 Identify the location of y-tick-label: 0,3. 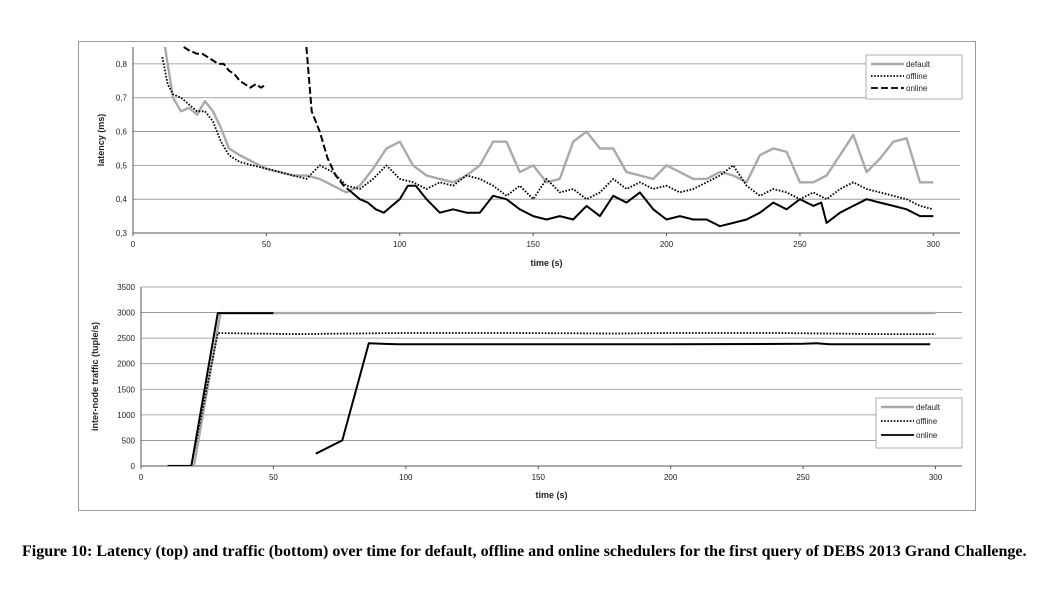
(122, 233).